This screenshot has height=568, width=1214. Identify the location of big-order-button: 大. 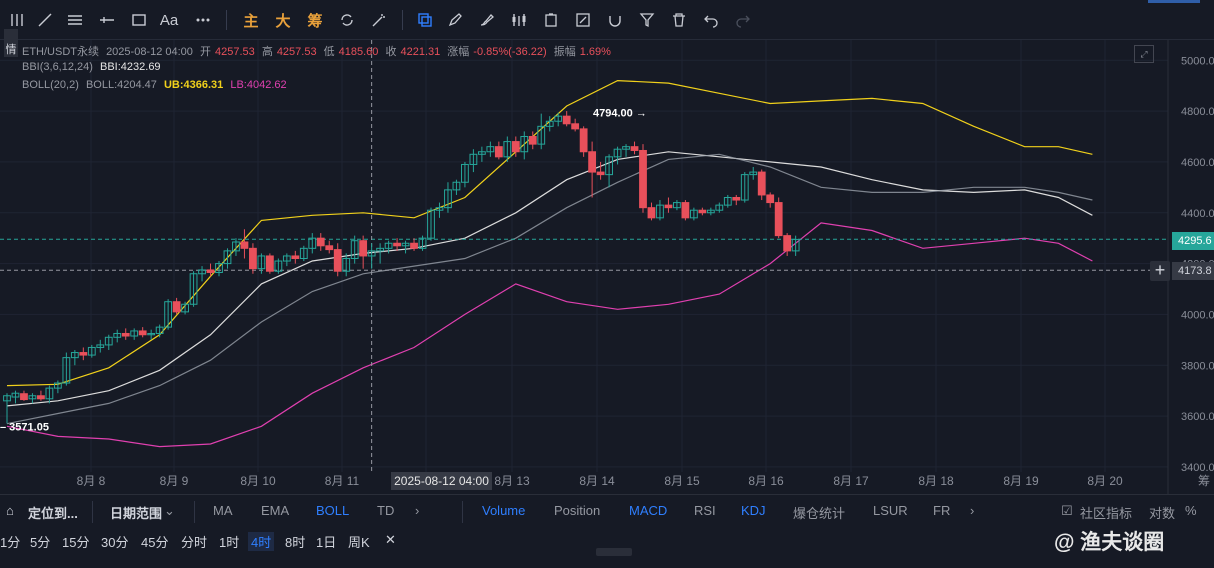
(283, 21).